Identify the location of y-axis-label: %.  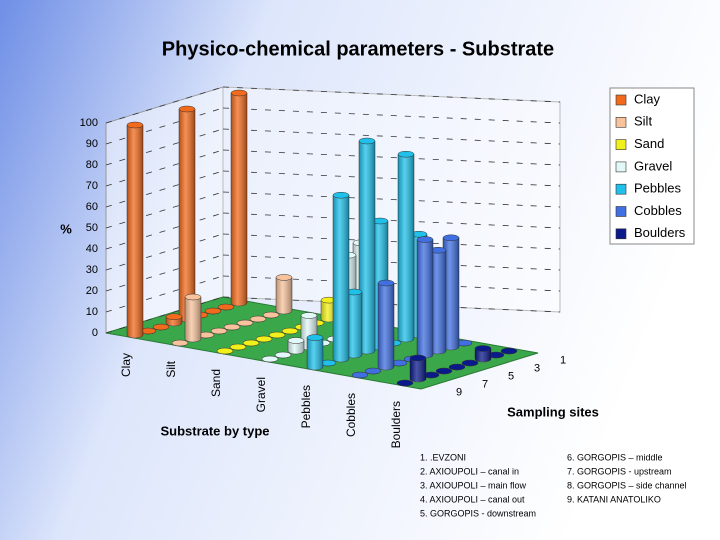
(66, 228).